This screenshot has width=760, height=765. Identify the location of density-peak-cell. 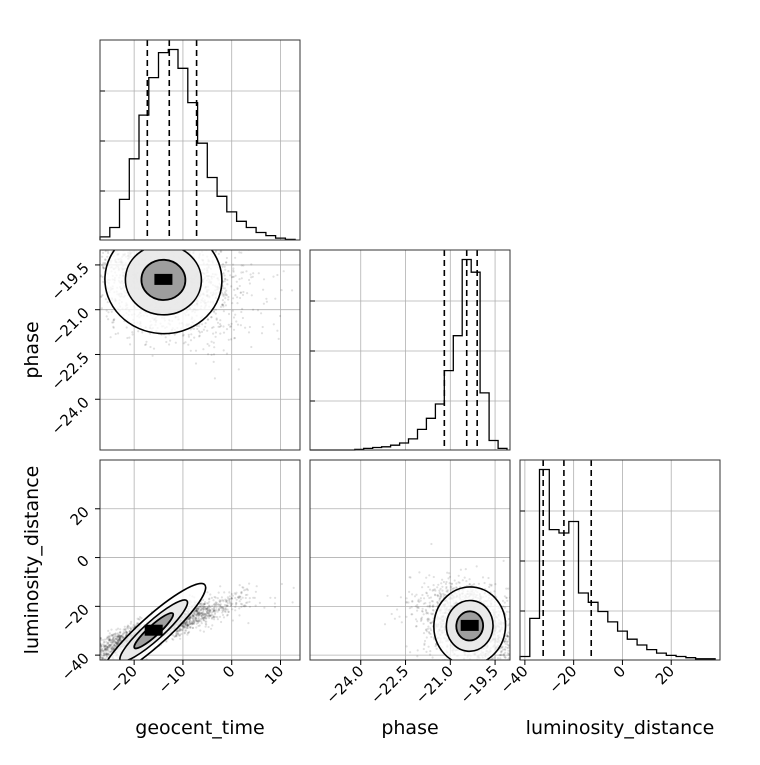
(163, 279).